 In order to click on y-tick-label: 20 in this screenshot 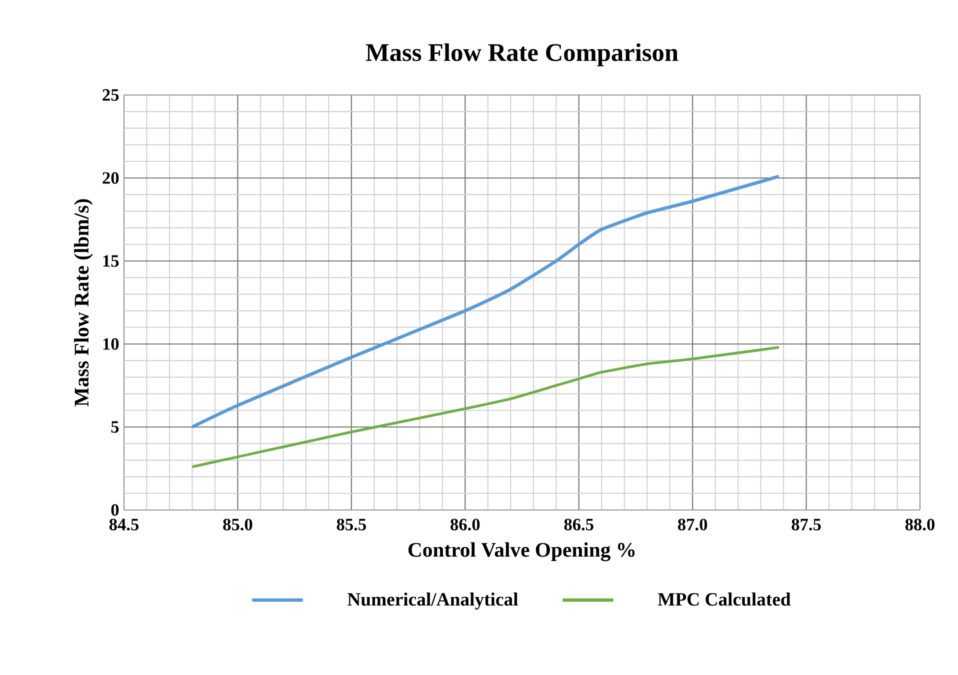, I will do `click(110, 178)`.